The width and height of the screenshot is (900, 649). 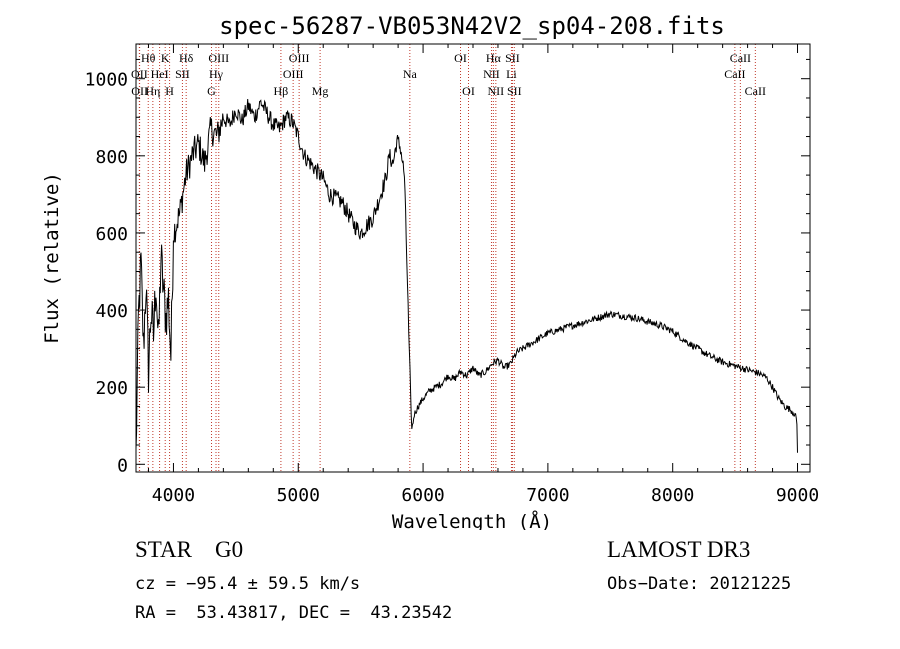 I want to click on x-tick-label: 5000, so click(x=298, y=495).